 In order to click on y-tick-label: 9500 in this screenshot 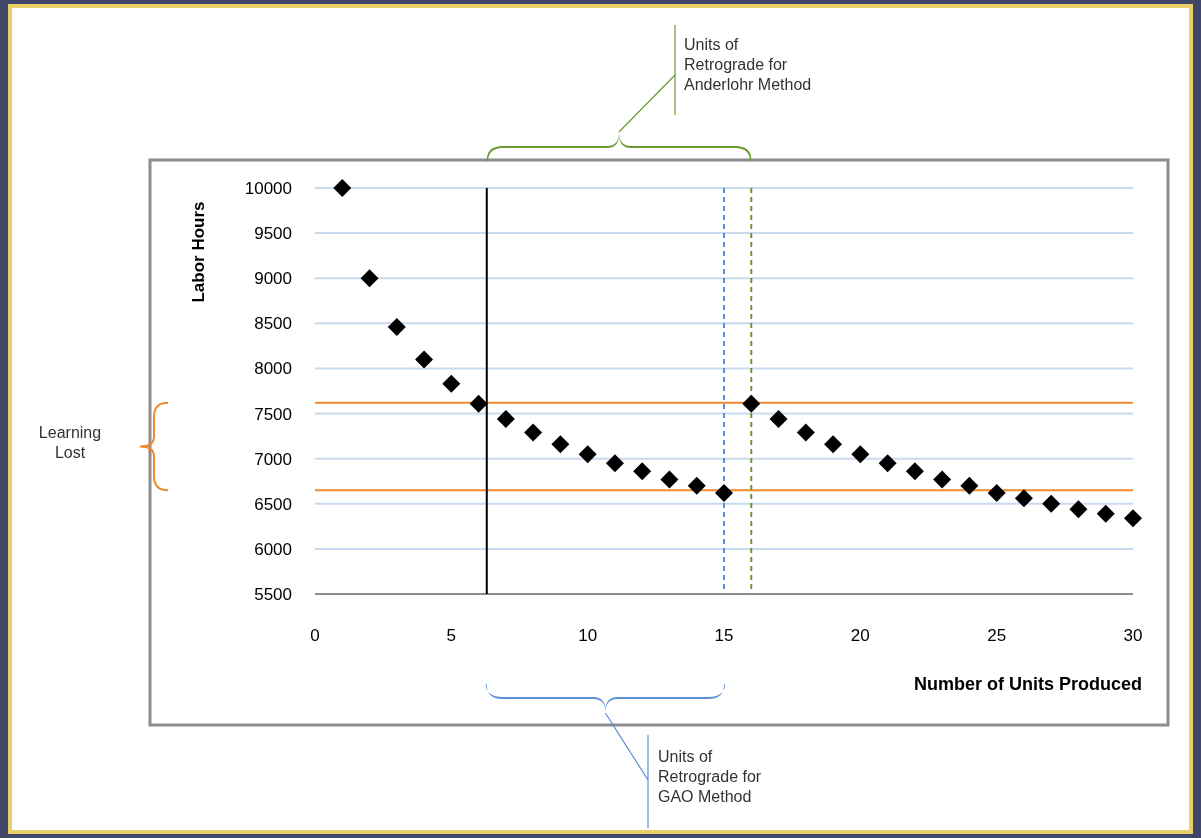, I will do `click(273, 234)`.